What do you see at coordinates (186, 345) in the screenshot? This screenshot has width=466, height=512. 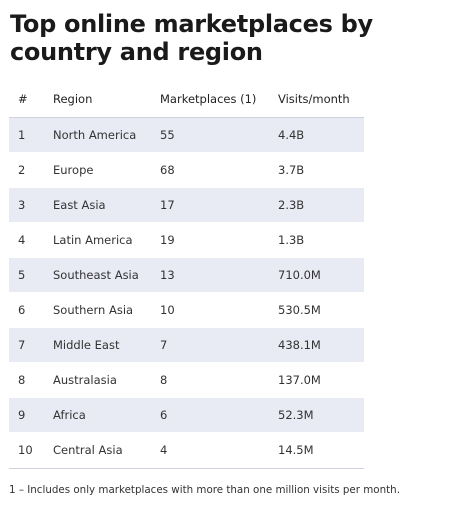 I see `table-row: 7 Middle East 7 438.1M` at bounding box center [186, 345].